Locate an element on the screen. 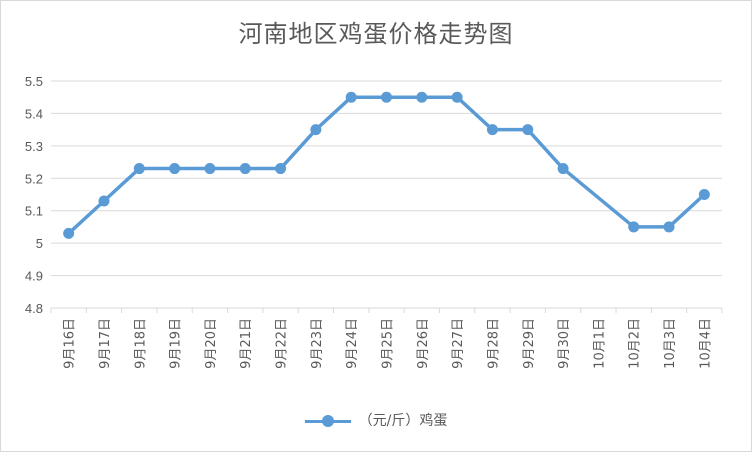  x-tick-label: 9月30日 is located at coordinates (564, 343).